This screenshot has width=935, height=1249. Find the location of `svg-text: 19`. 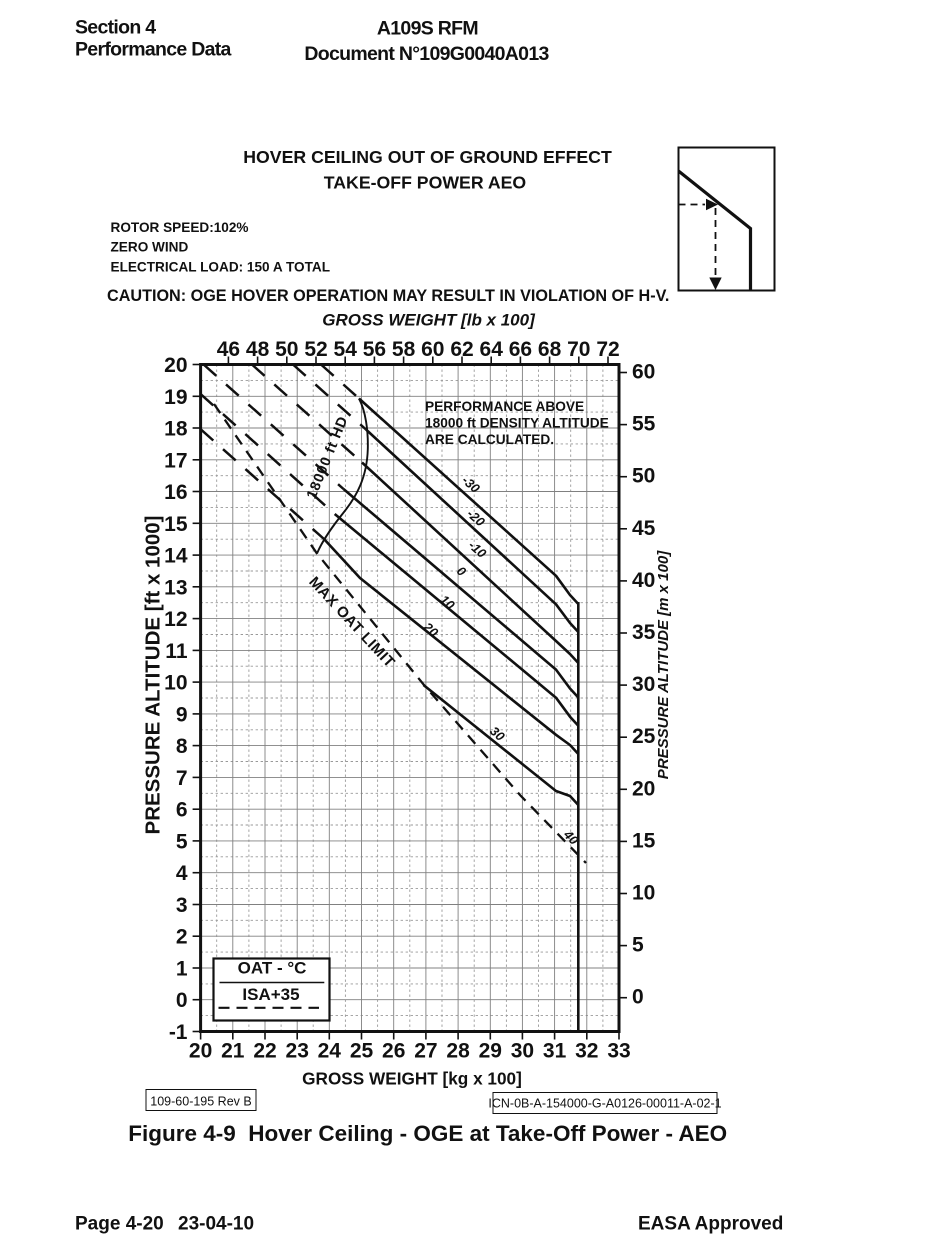

svg-text: 19 is located at coordinates (175, 397).